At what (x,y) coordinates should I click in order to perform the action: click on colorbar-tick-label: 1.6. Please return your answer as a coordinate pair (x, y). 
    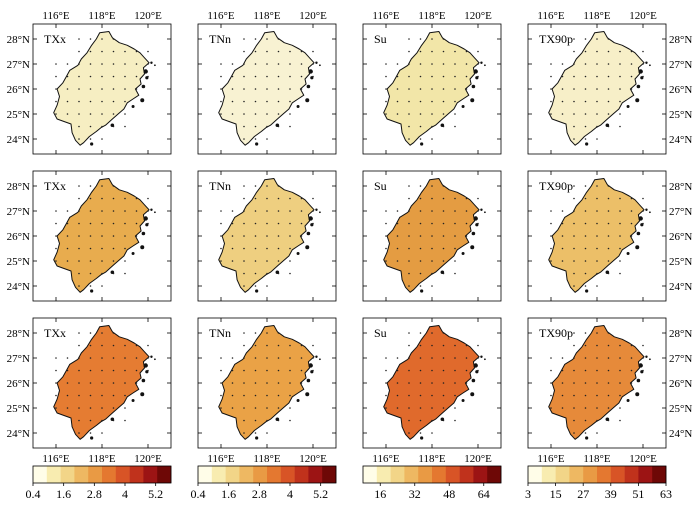
    Looking at the image, I should click on (228, 494).